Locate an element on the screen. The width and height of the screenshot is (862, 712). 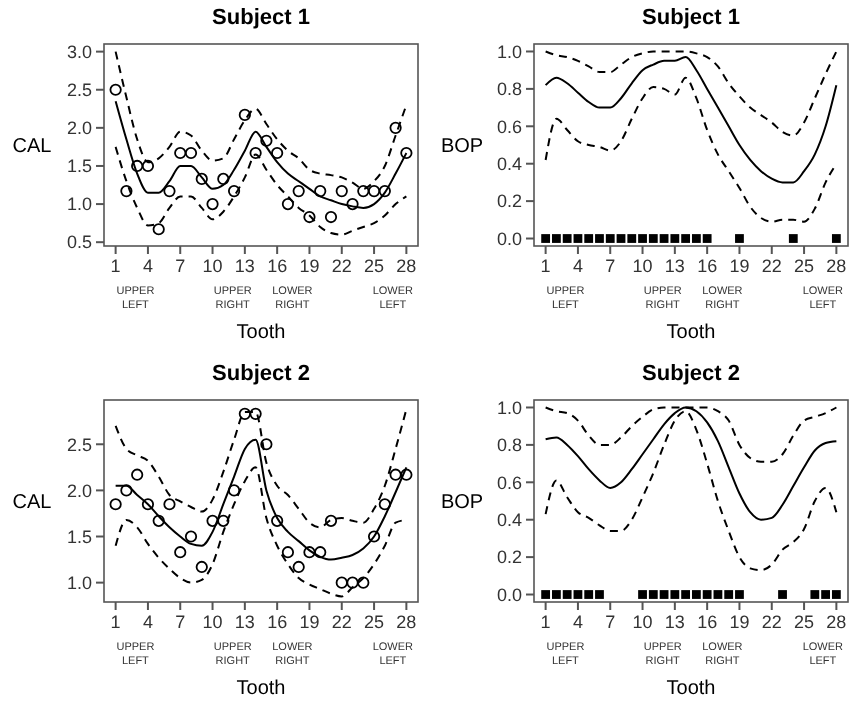
y-tick-label: 3.0 is located at coordinates (79, 51).